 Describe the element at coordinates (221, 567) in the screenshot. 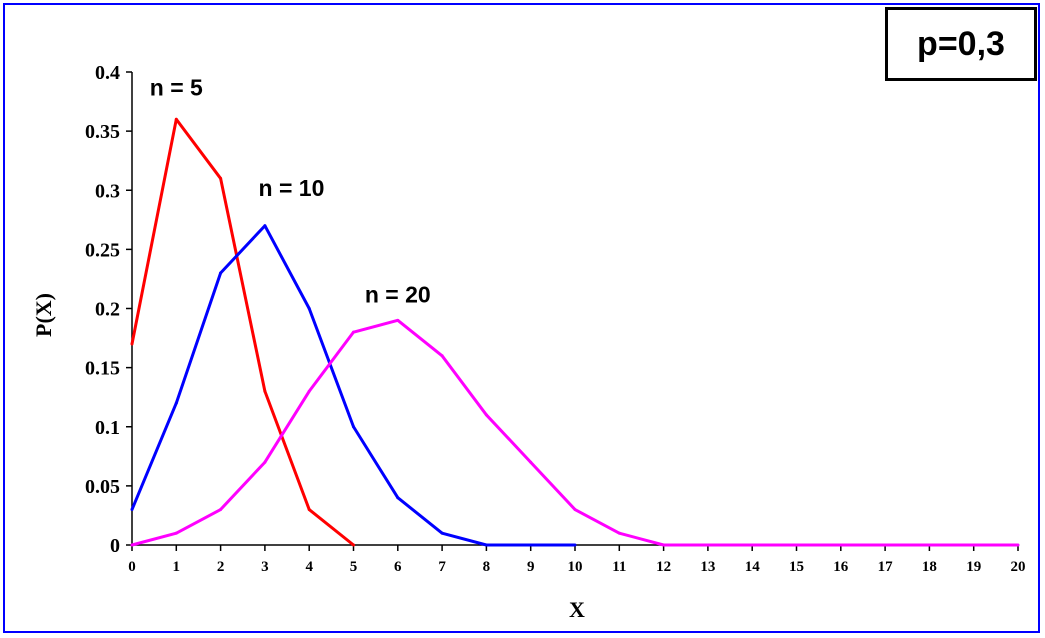

I see `x-tick-label: 2` at that location.